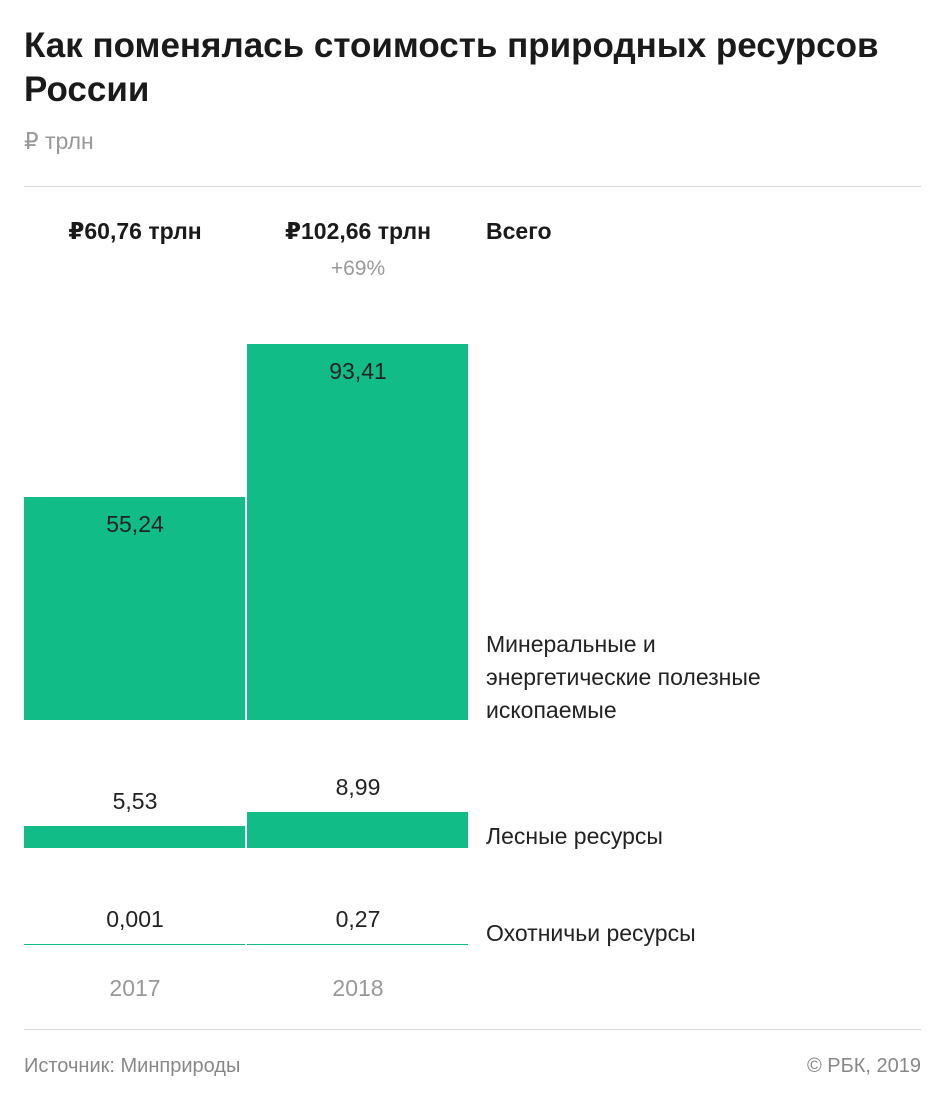 The width and height of the screenshot is (945, 1111). What do you see at coordinates (574, 836) in the screenshot?
I see `series-label-forest: Лесные ресурсы` at bounding box center [574, 836].